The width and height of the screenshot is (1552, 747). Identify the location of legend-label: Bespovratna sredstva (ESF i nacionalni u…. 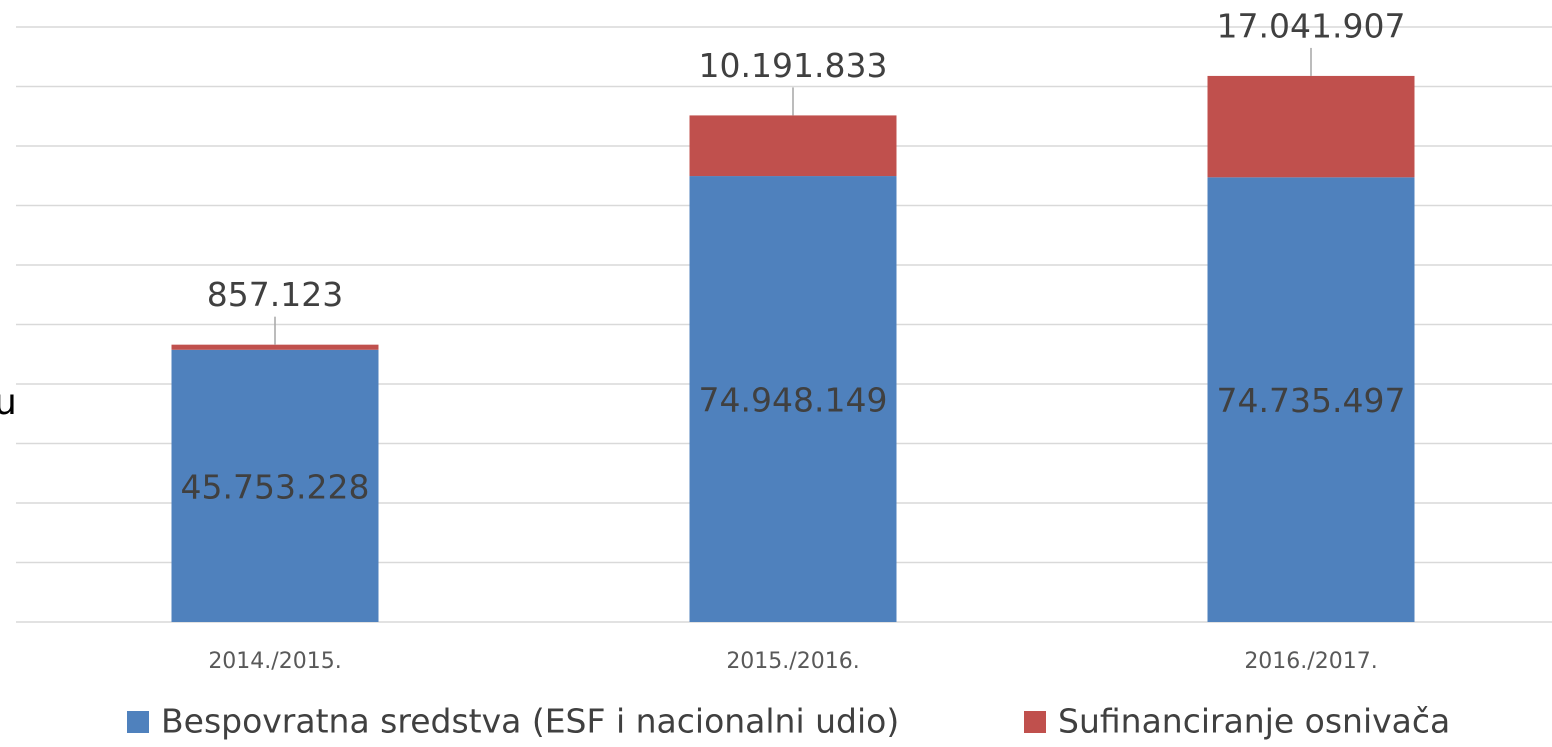
(530, 721).